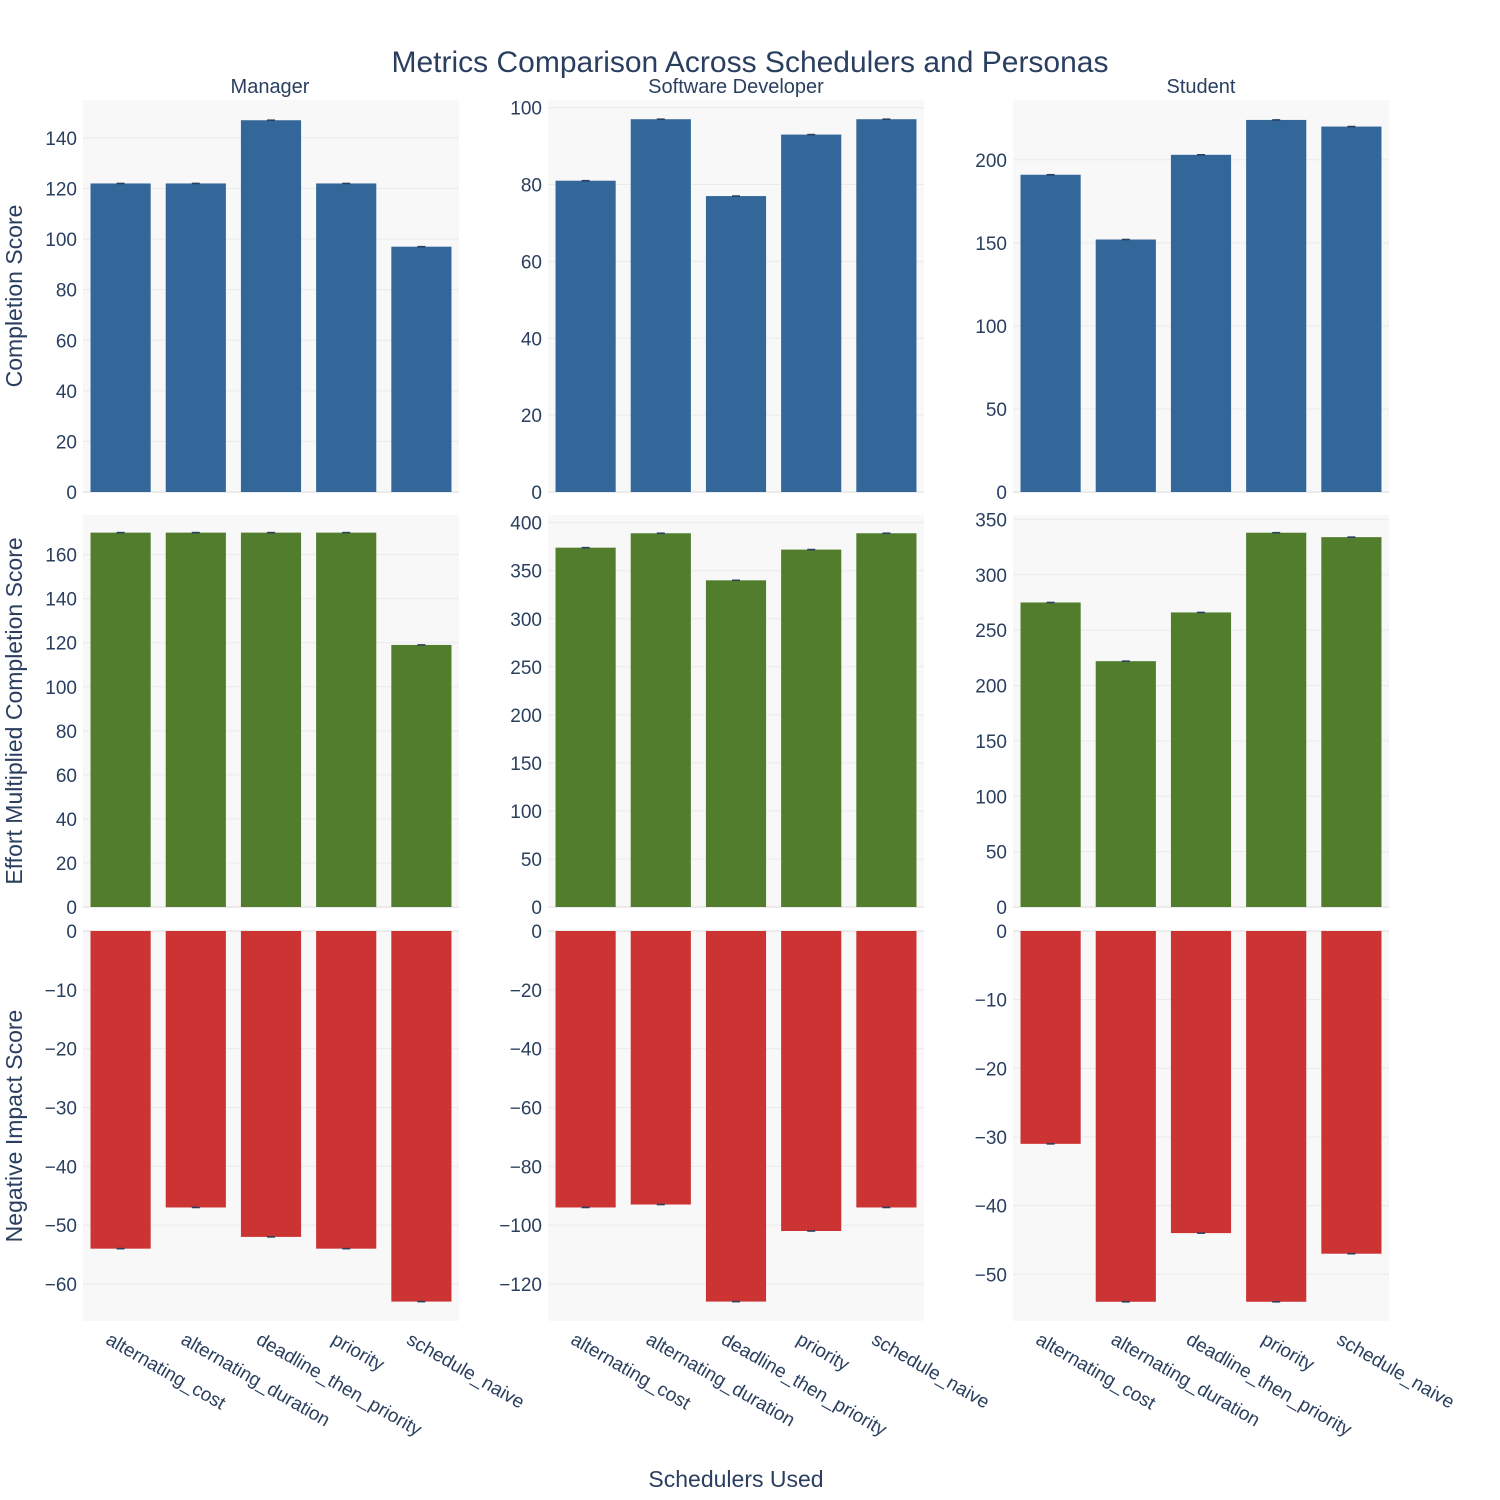 The width and height of the screenshot is (1500, 1500). What do you see at coordinates (526, 524) in the screenshot?
I see `y-tick-label: 400` at bounding box center [526, 524].